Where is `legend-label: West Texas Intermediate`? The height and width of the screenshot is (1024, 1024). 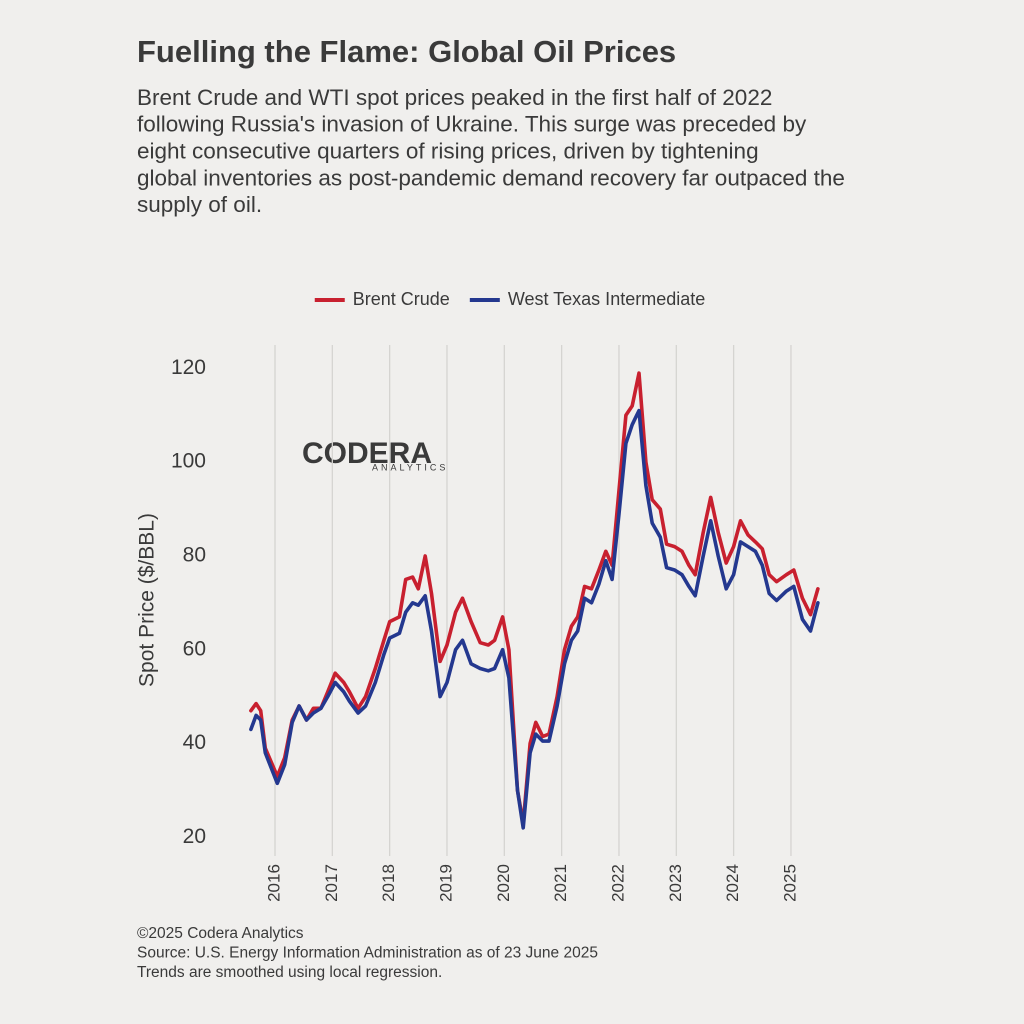
legend-label: West Texas Intermediate is located at coordinates (606, 299).